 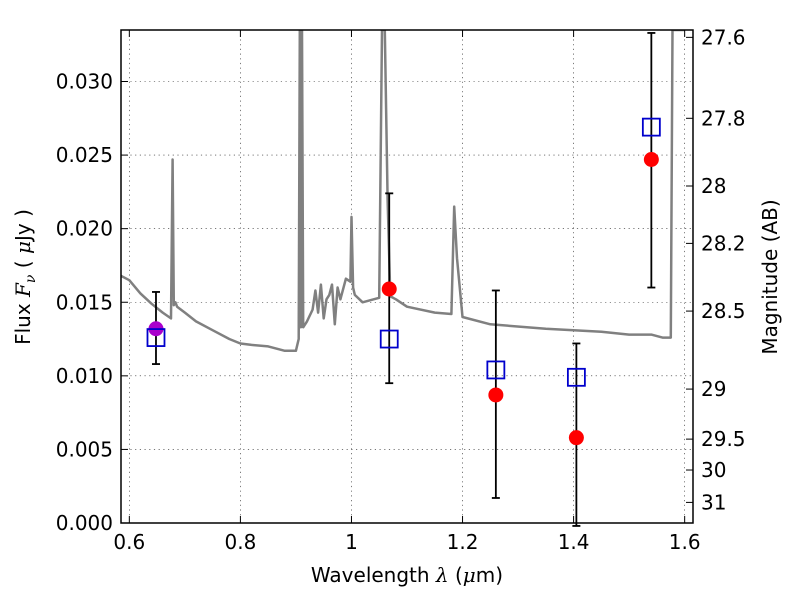 What do you see at coordinates (240, 542) in the screenshot?
I see `x-tick-label: 0.8` at bounding box center [240, 542].